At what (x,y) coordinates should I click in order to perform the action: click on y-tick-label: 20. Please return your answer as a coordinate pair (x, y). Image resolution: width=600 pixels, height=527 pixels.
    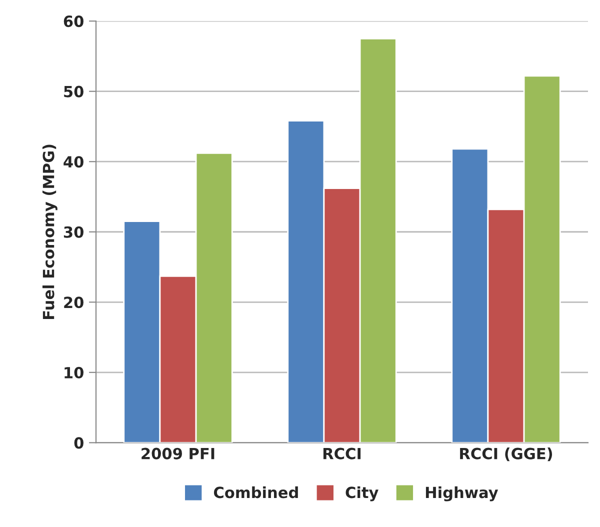
    Looking at the image, I should click on (74, 302).